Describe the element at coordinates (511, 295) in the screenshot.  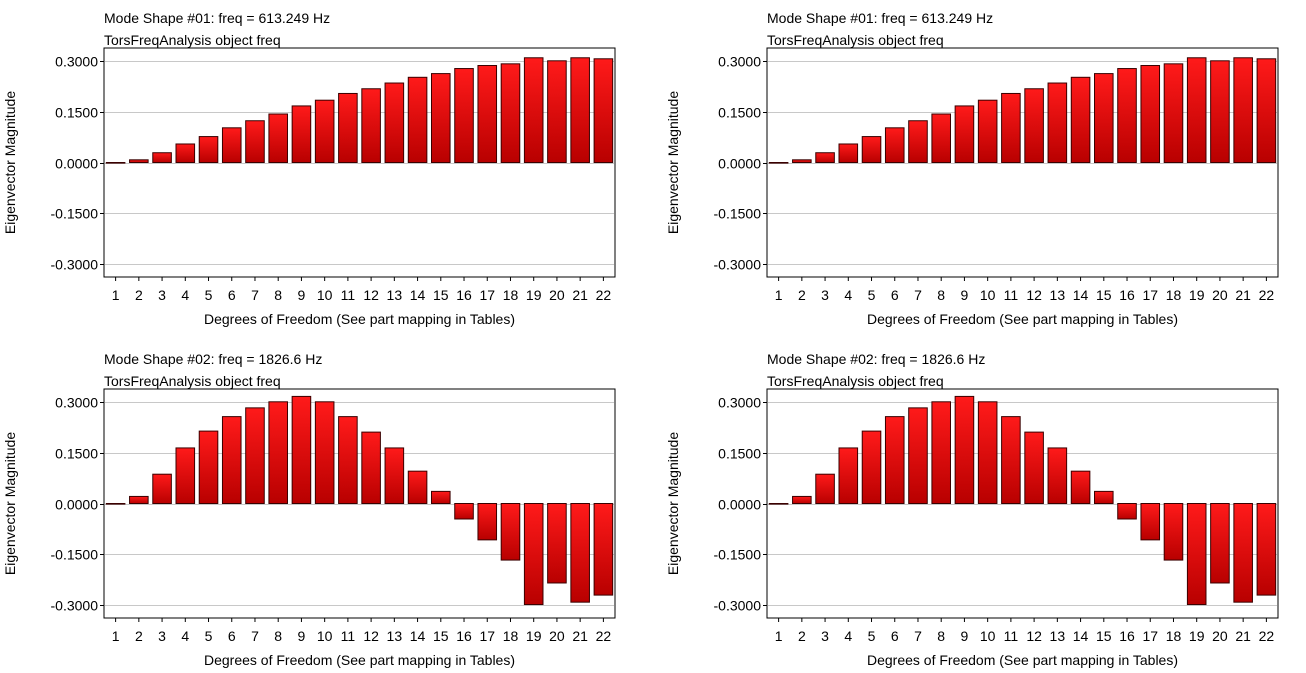
I see `x-tick-label: 18` at that location.